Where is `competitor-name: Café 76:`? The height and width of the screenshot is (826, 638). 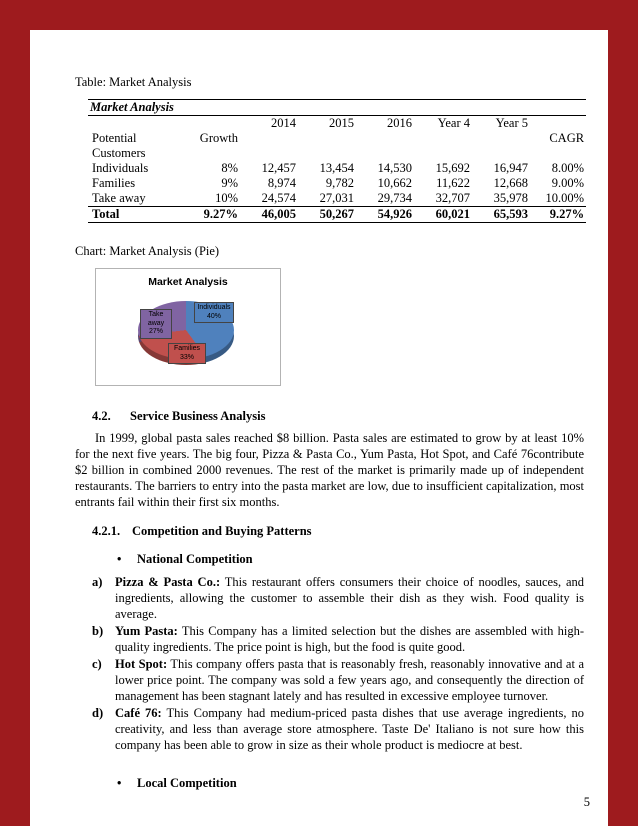 competitor-name: Café 76: is located at coordinates (138, 713).